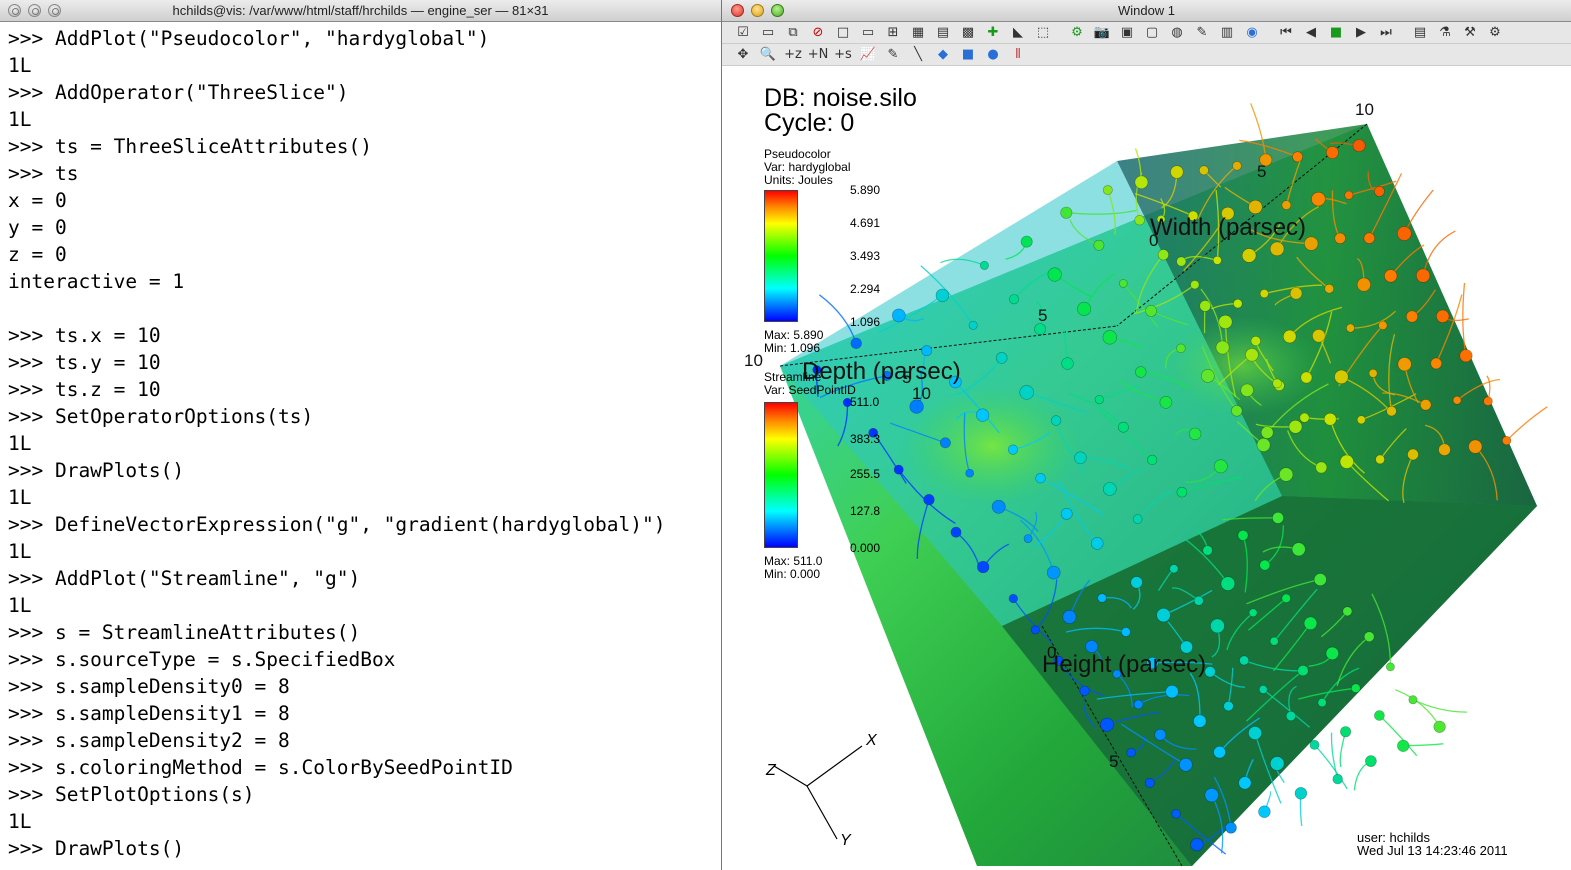  I want to click on copy-window-icon: ⧉, so click(793, 32).